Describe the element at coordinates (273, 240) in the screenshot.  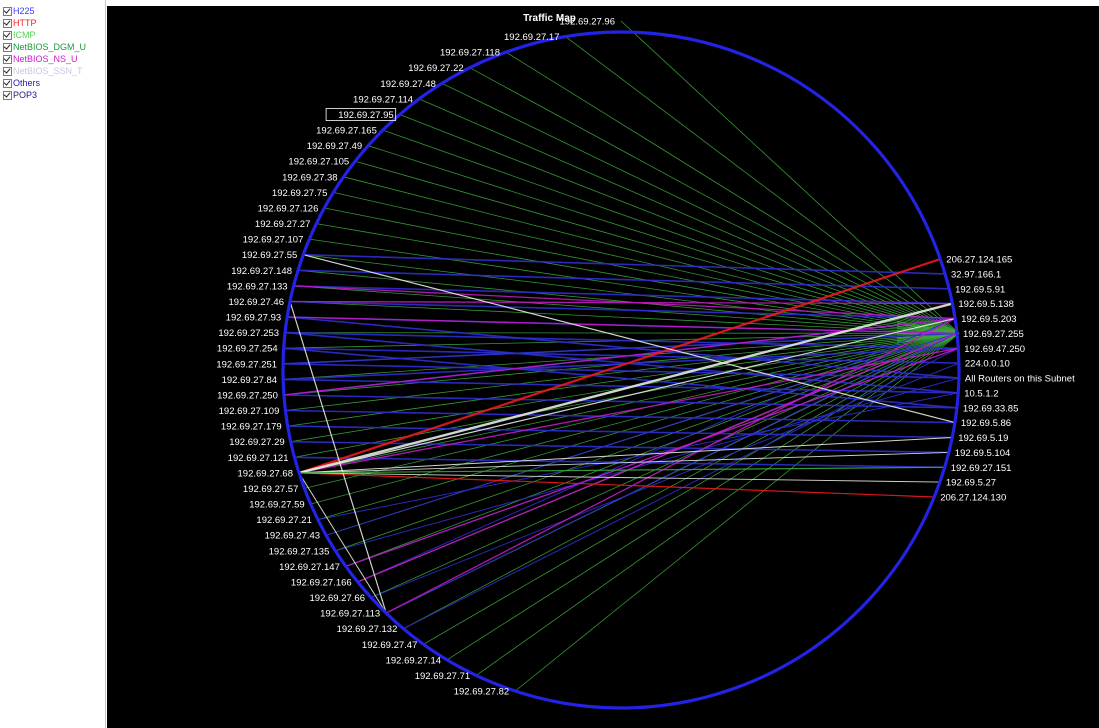
I see `node-label-left: 192.69.27.107` at that location.